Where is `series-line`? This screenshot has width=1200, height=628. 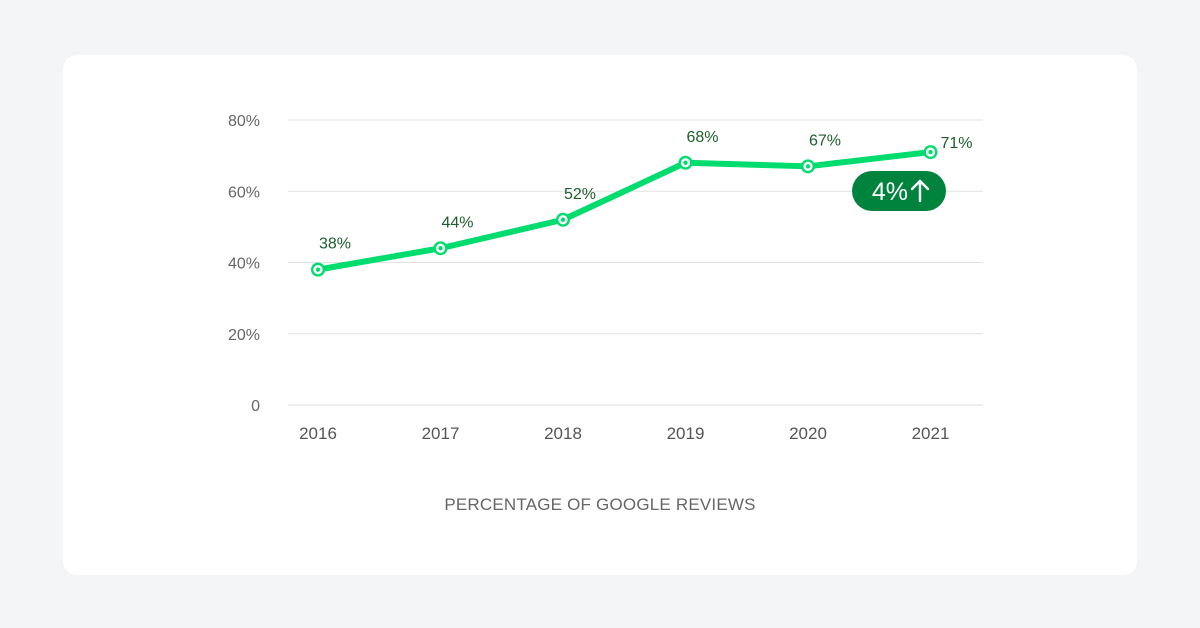
series-line is located at coordinates (624, 211).